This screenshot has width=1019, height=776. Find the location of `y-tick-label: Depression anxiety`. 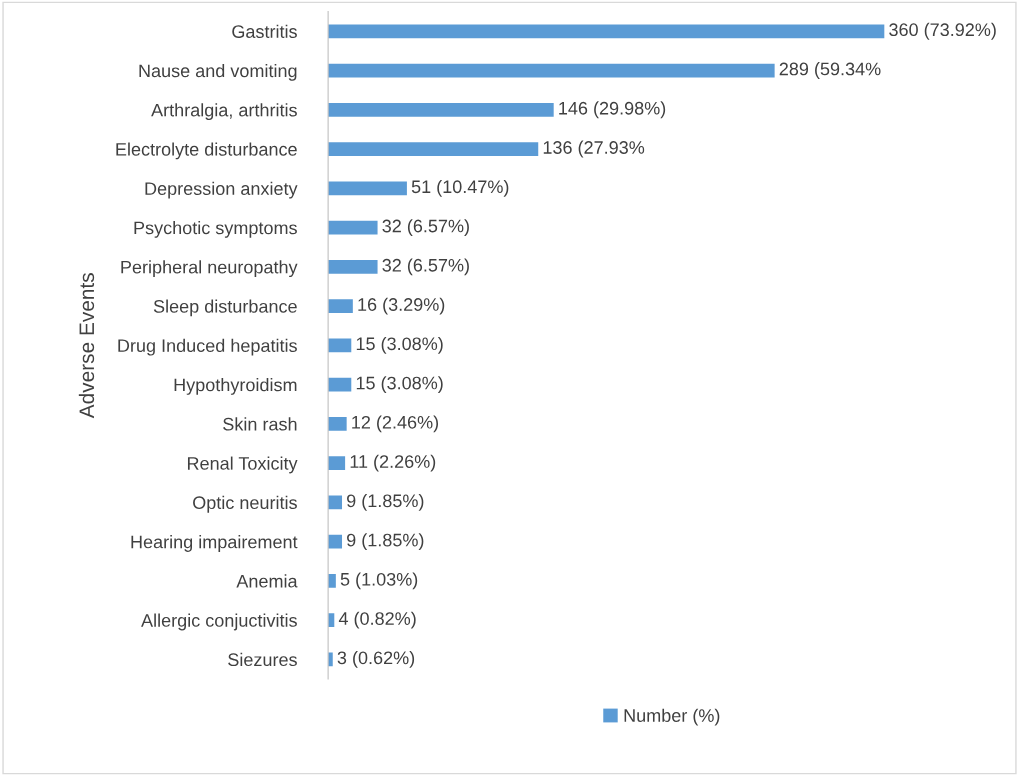

y-tick-label: Depression anxiety is located at coordinates (221, 190).